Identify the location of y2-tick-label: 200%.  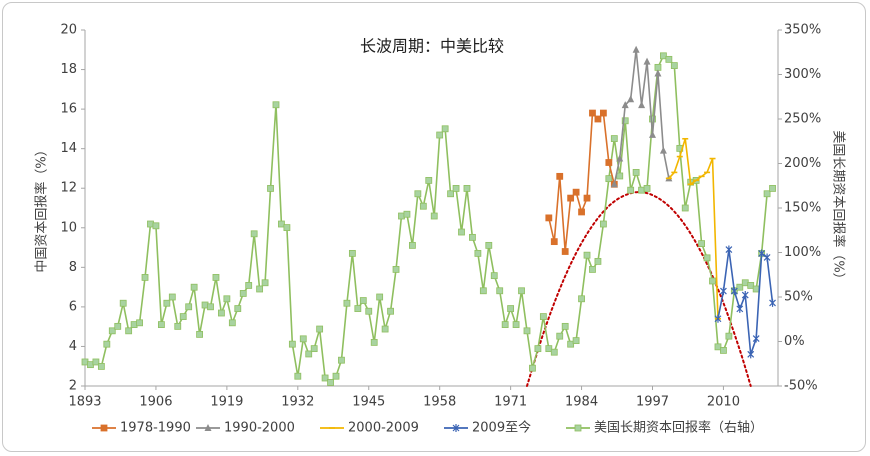
(802, 163).